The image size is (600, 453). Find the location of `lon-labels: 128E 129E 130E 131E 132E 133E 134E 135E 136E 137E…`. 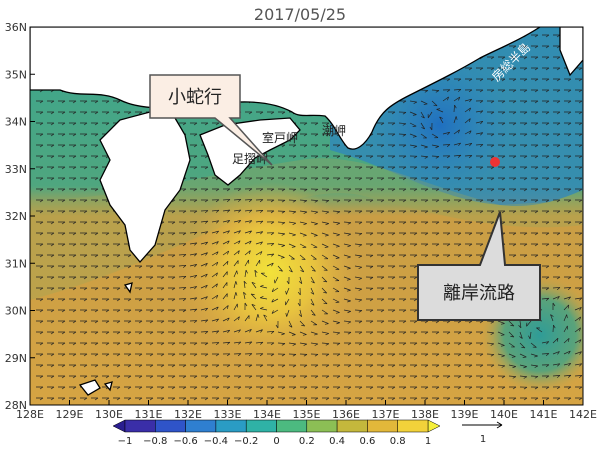

lon-labels: 128E 129E 130E 131E 132E 133E 134E 135E 136E 137E… is located at coordinates (306, 410).